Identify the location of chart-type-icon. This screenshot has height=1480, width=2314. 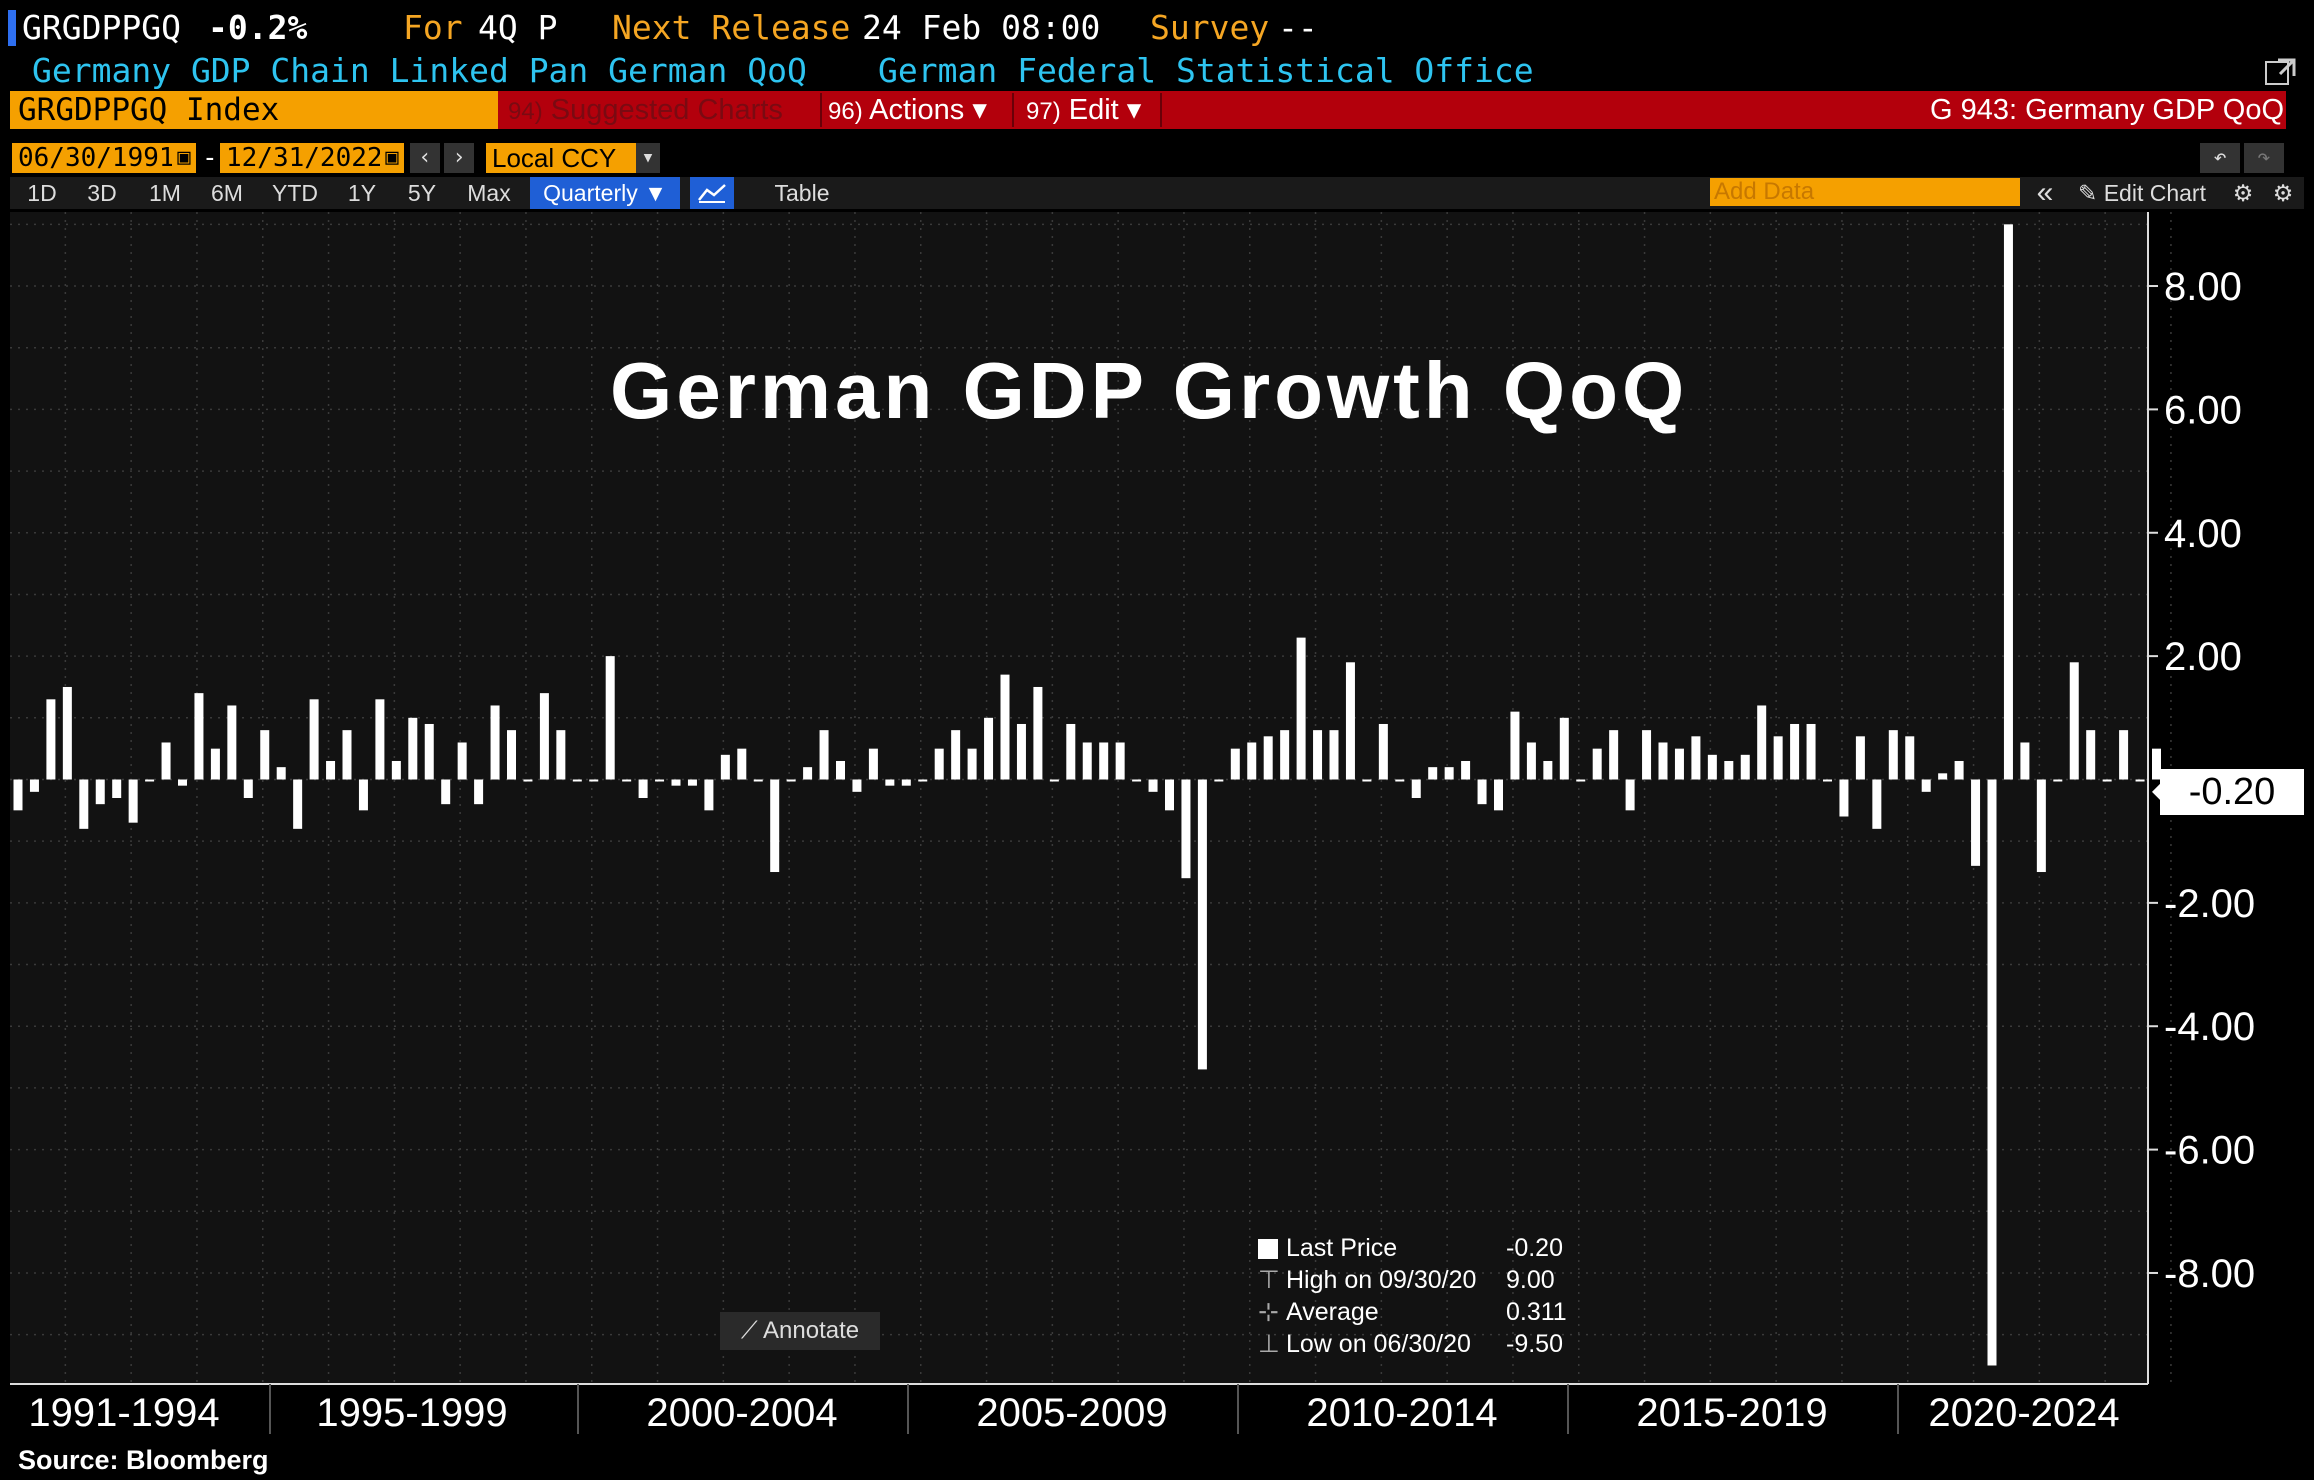
(712, 193).